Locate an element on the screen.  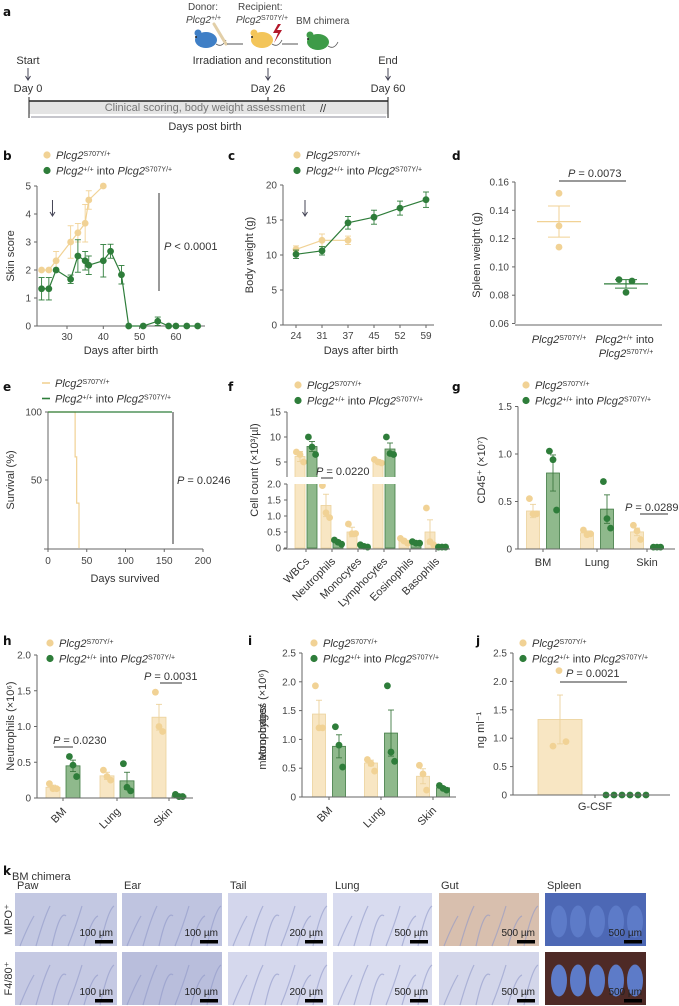
p-value: = 0.0230 is located at coordinates (83, 741).